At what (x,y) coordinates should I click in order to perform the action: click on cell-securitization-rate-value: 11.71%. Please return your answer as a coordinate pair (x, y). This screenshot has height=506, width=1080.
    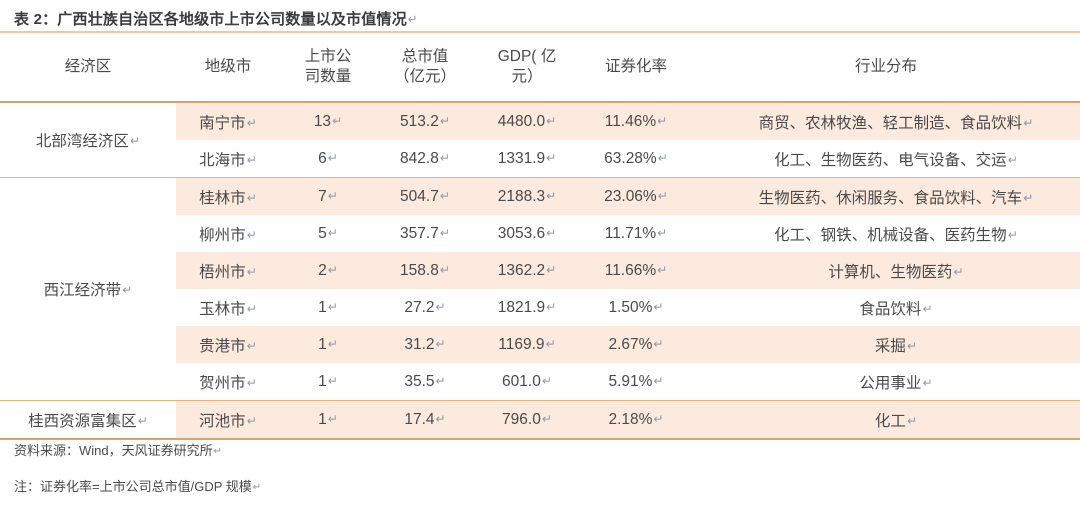
    Looking at the image, I should click on (630, 233).